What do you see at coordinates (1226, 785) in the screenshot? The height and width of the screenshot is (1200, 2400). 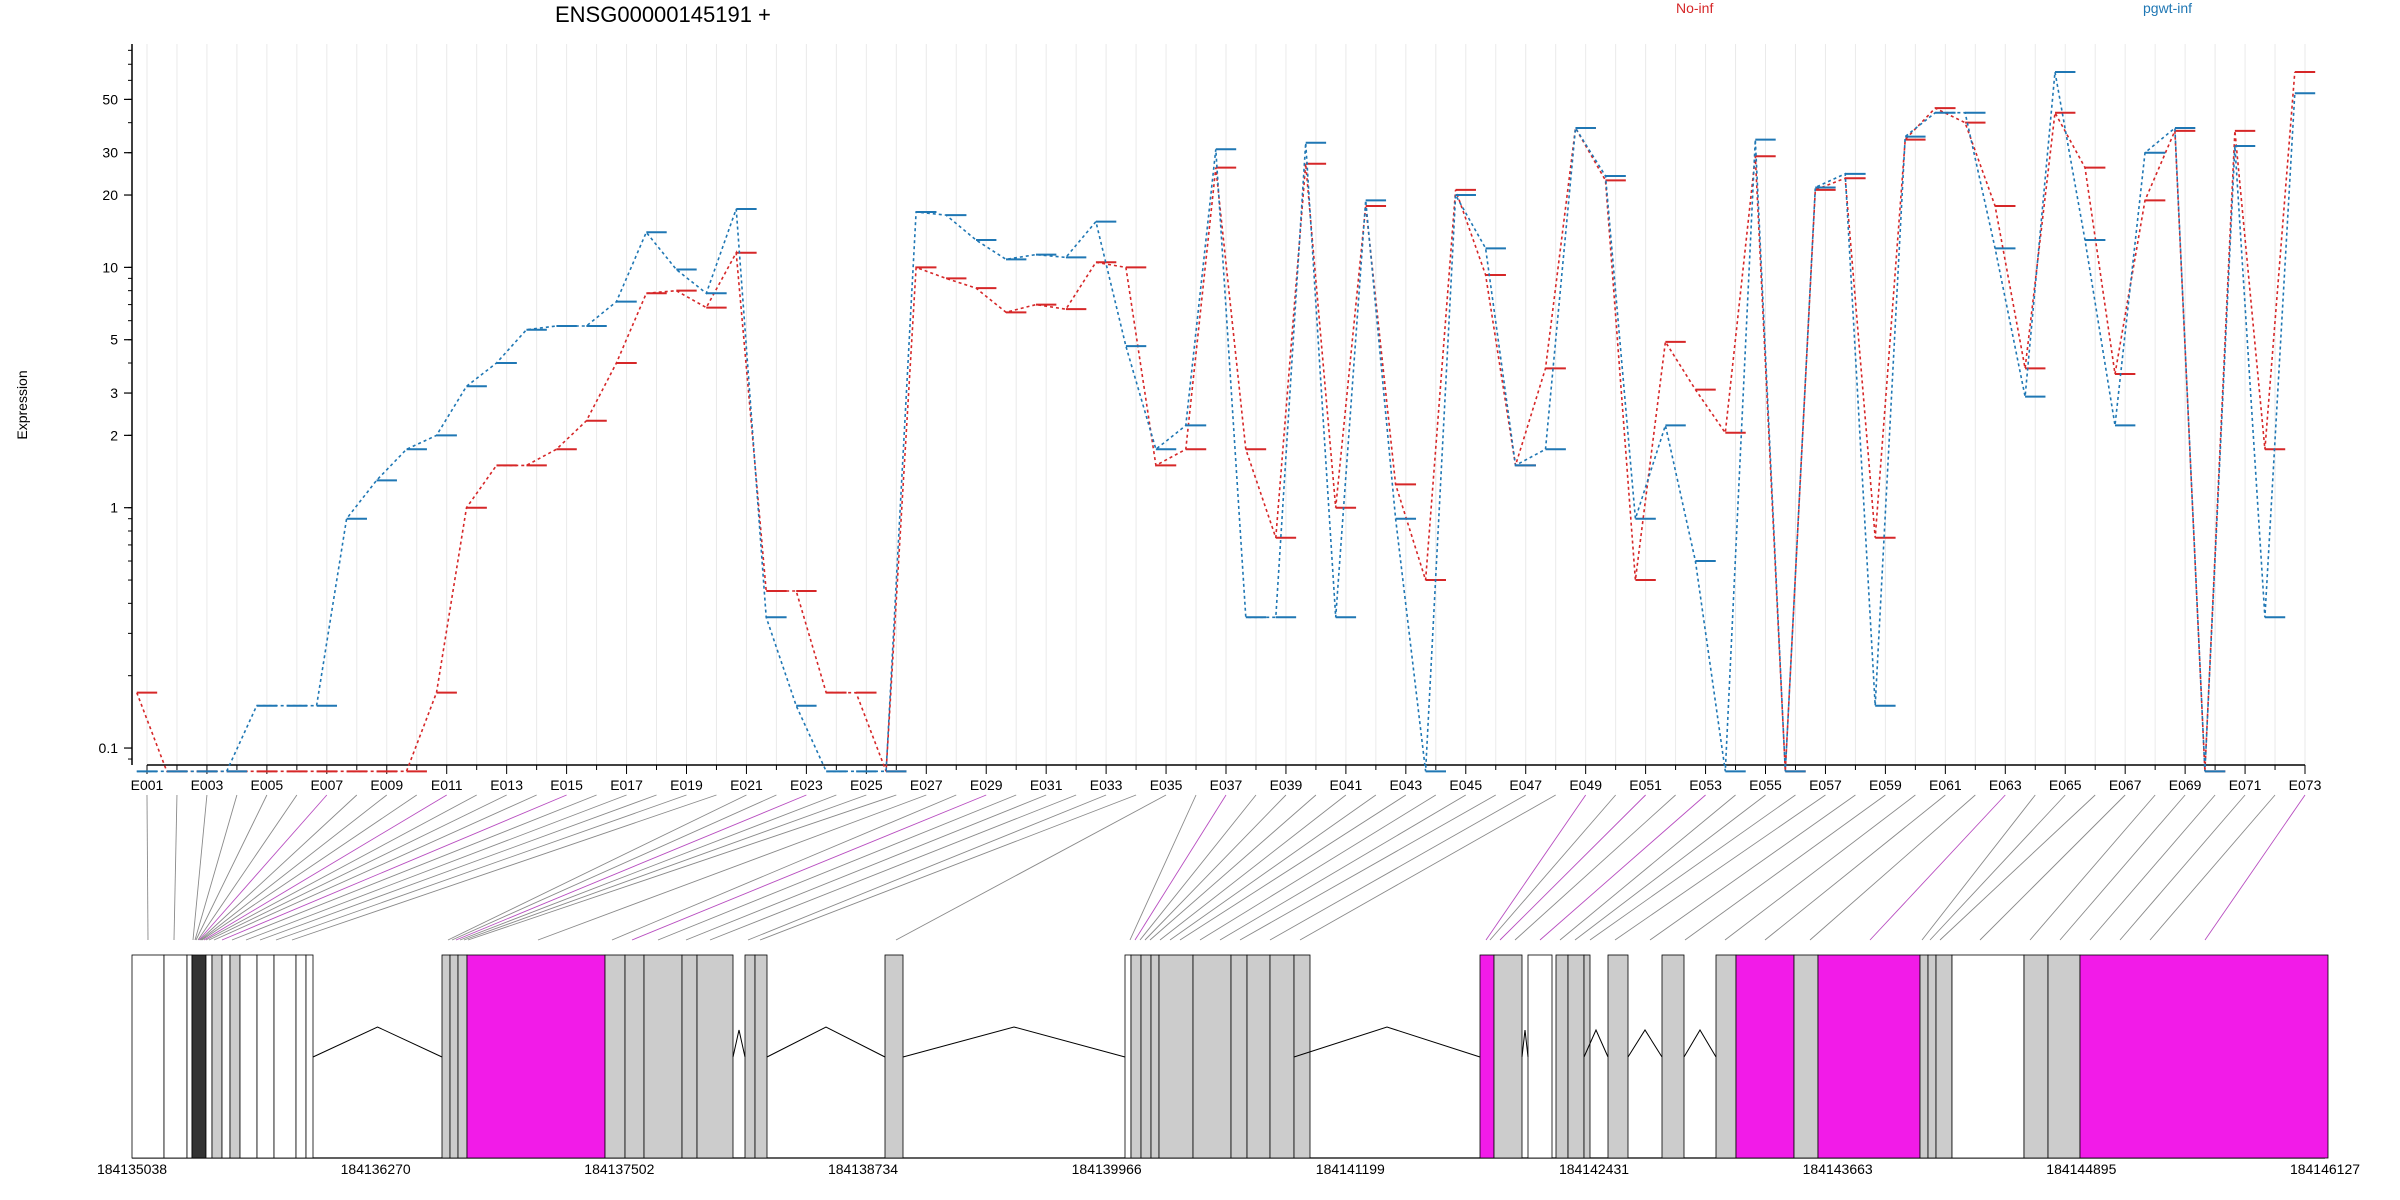 I see `x-tick-label: E037` at bounding box center [1226, 785].